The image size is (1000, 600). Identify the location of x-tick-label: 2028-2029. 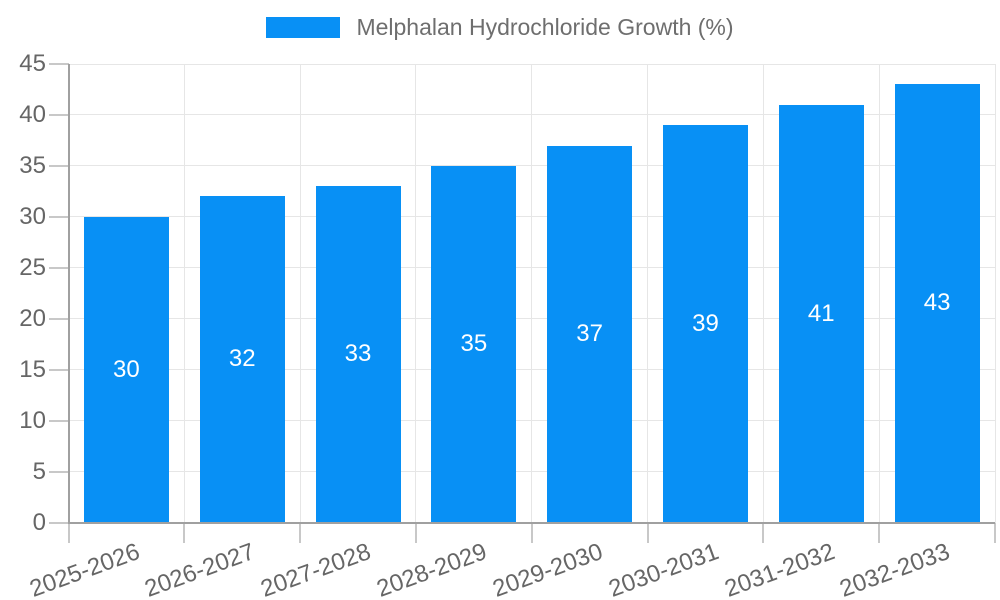
(432, 569).